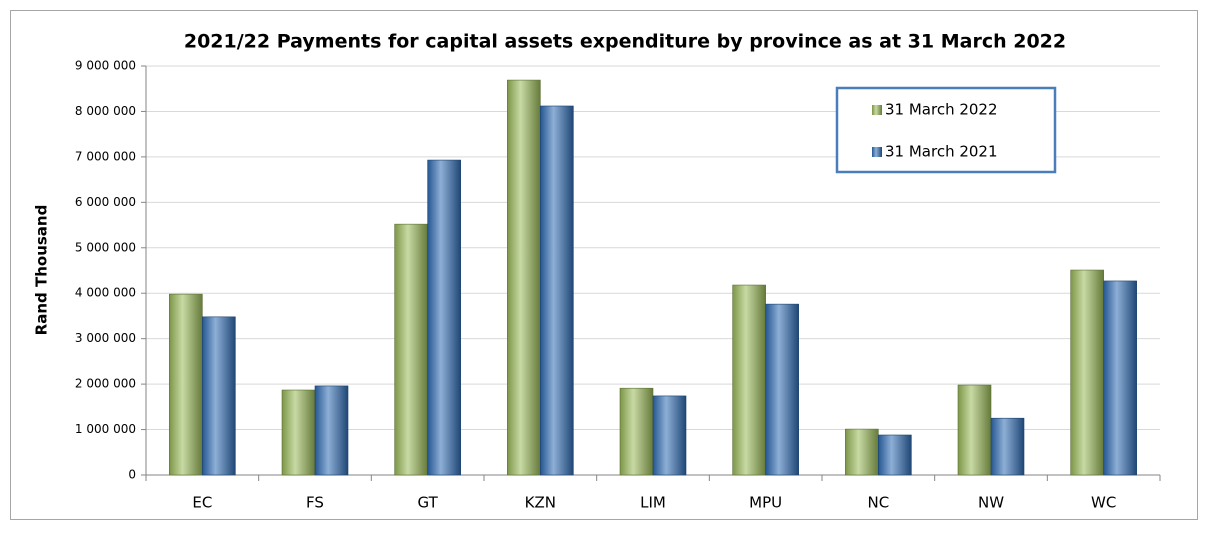  Describe the element at coordinates (540, 503) in the screenshot. I see `x-tick-label: KZN` at that location.